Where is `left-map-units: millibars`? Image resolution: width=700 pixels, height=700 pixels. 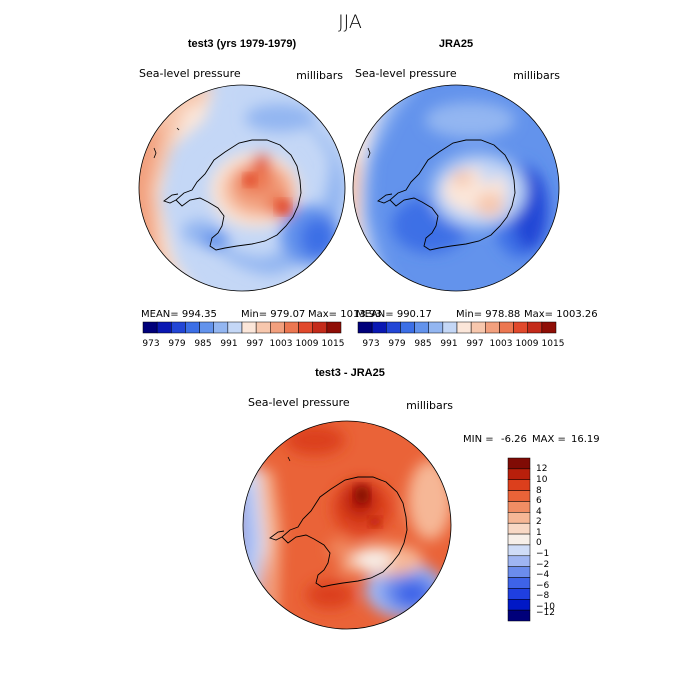
left-map-units: millibars is located at coordinates (319, 75).